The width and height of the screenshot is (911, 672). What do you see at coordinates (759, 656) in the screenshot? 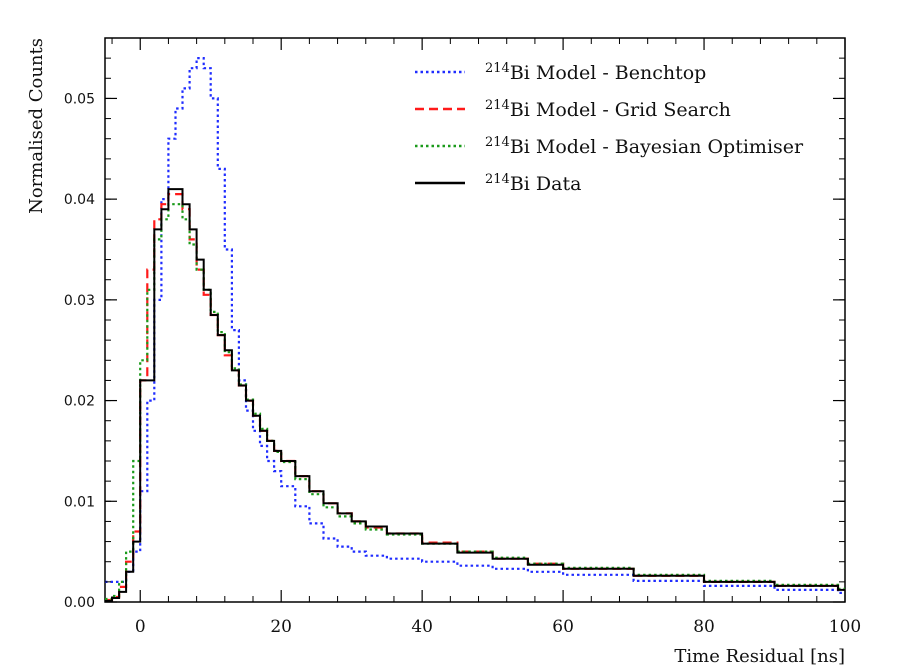
I see `x-axis-title: Time Residual [ns]` at bounding box center [759, 656].